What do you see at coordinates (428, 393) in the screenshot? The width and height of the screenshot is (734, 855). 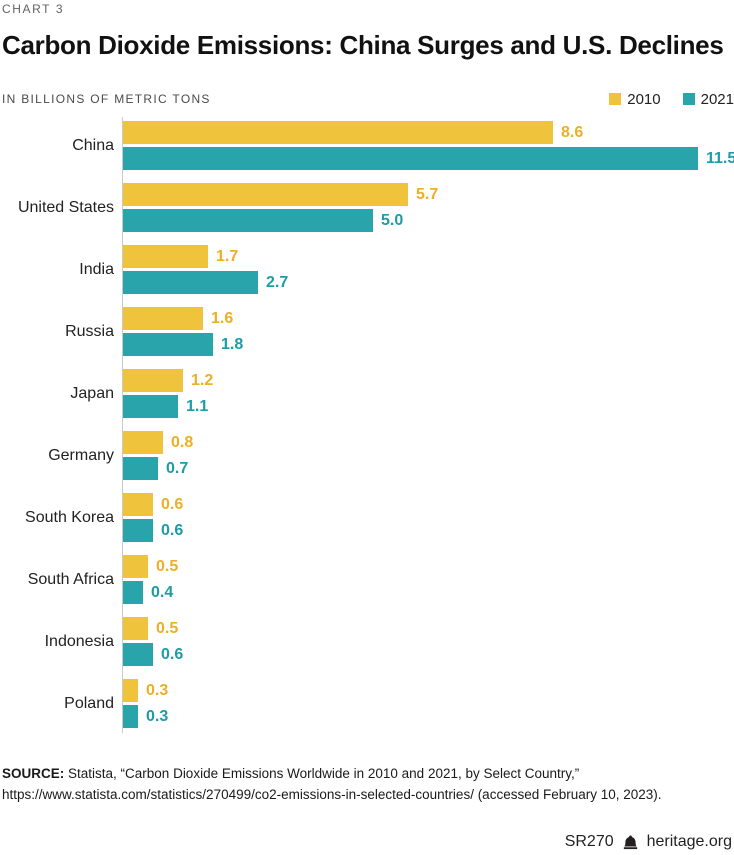 I see `bar-group: 1.2 1.1` at bounding box center [428, 393].